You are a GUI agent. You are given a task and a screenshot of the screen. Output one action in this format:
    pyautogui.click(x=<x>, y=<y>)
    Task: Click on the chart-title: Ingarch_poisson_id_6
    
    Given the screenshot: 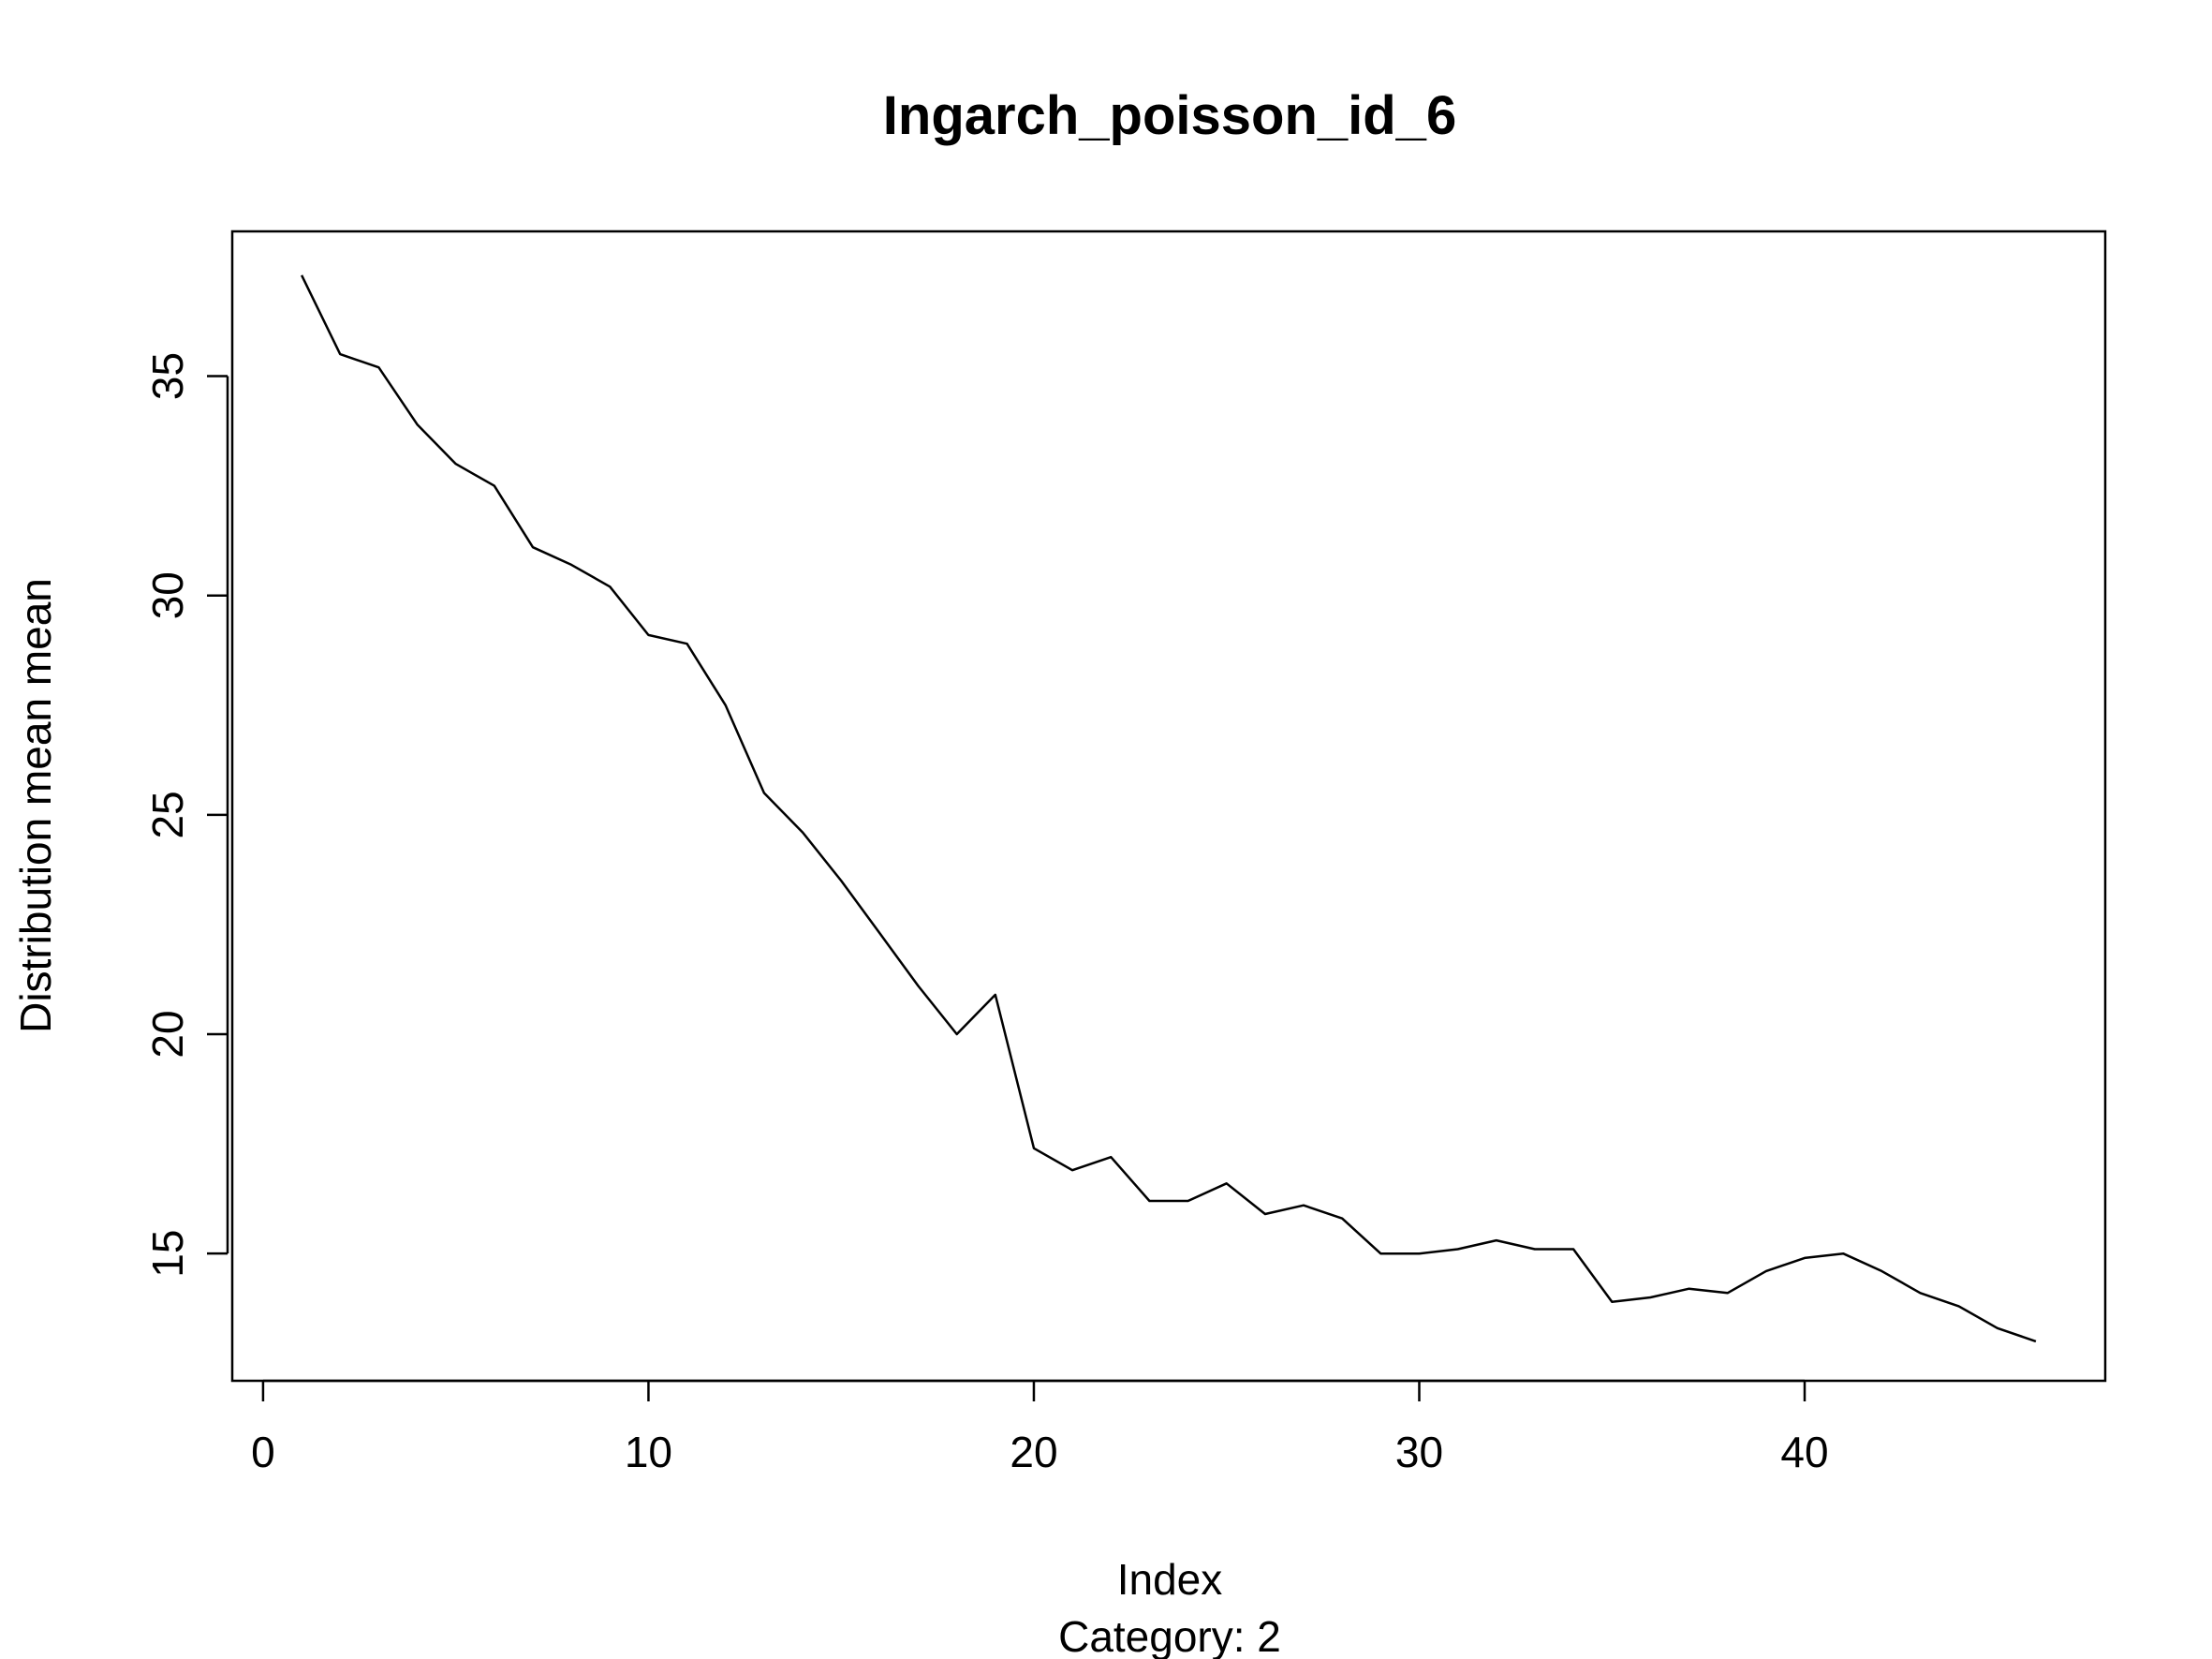 What is the action you would take?
    pyautogui.click(x=1169, y=116)
    